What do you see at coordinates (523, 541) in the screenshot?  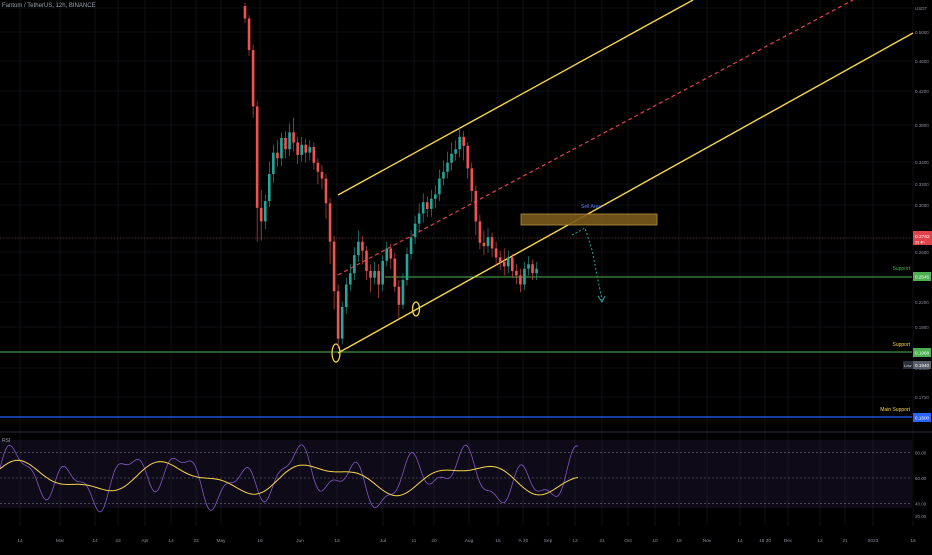 I see `time-tick-label: 'A 30` at bounding box center [523, 541].